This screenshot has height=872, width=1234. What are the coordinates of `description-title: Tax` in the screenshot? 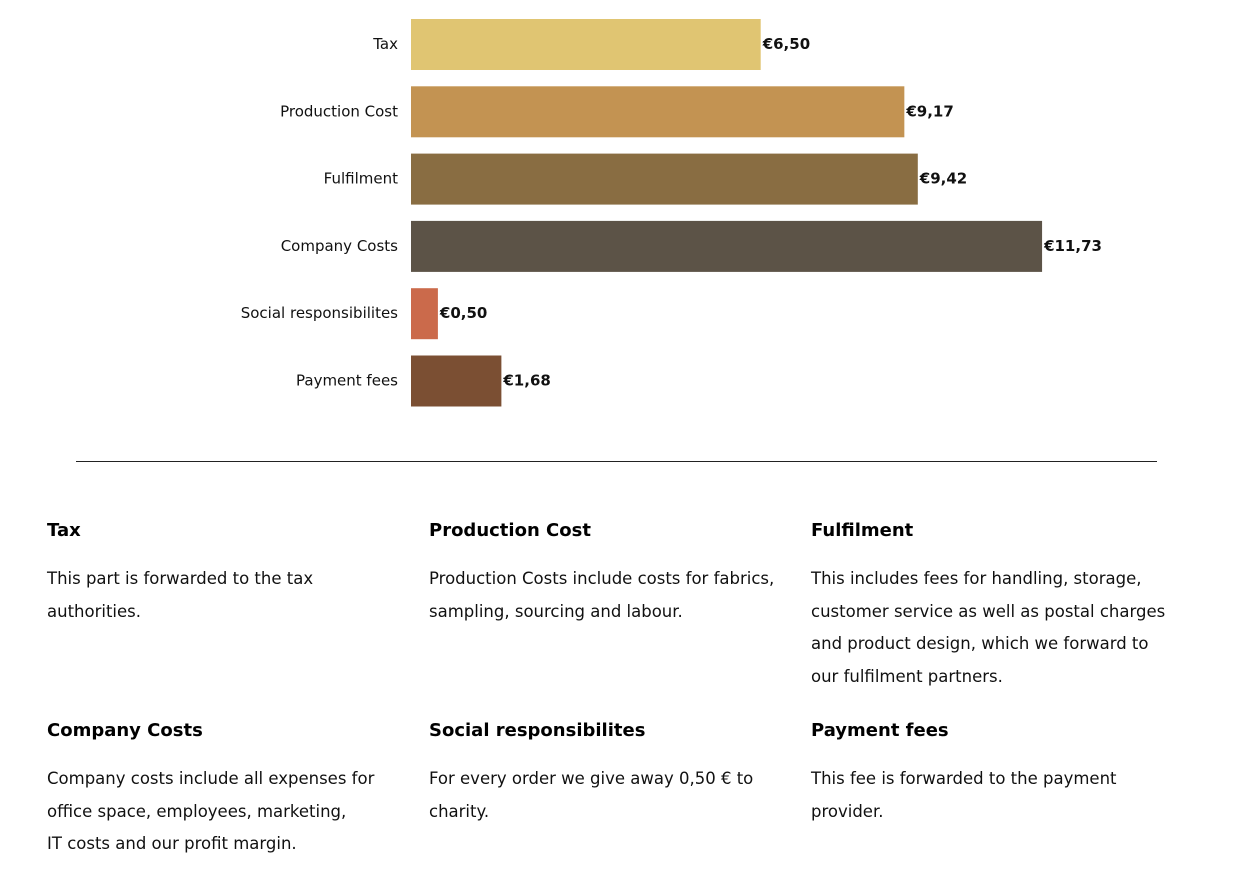 It's located at (64, 530).